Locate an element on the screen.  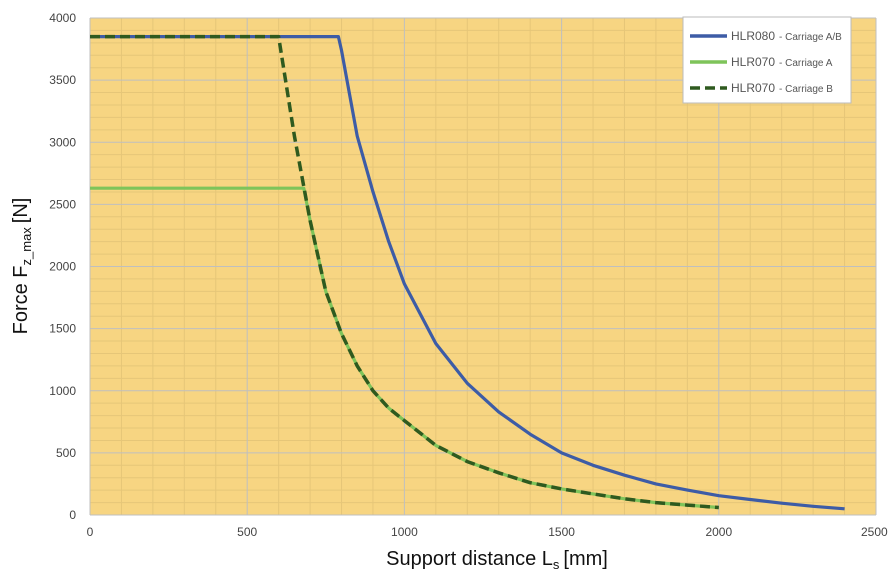
x-tick-label: 2500 is located at coordinates (874, 532).